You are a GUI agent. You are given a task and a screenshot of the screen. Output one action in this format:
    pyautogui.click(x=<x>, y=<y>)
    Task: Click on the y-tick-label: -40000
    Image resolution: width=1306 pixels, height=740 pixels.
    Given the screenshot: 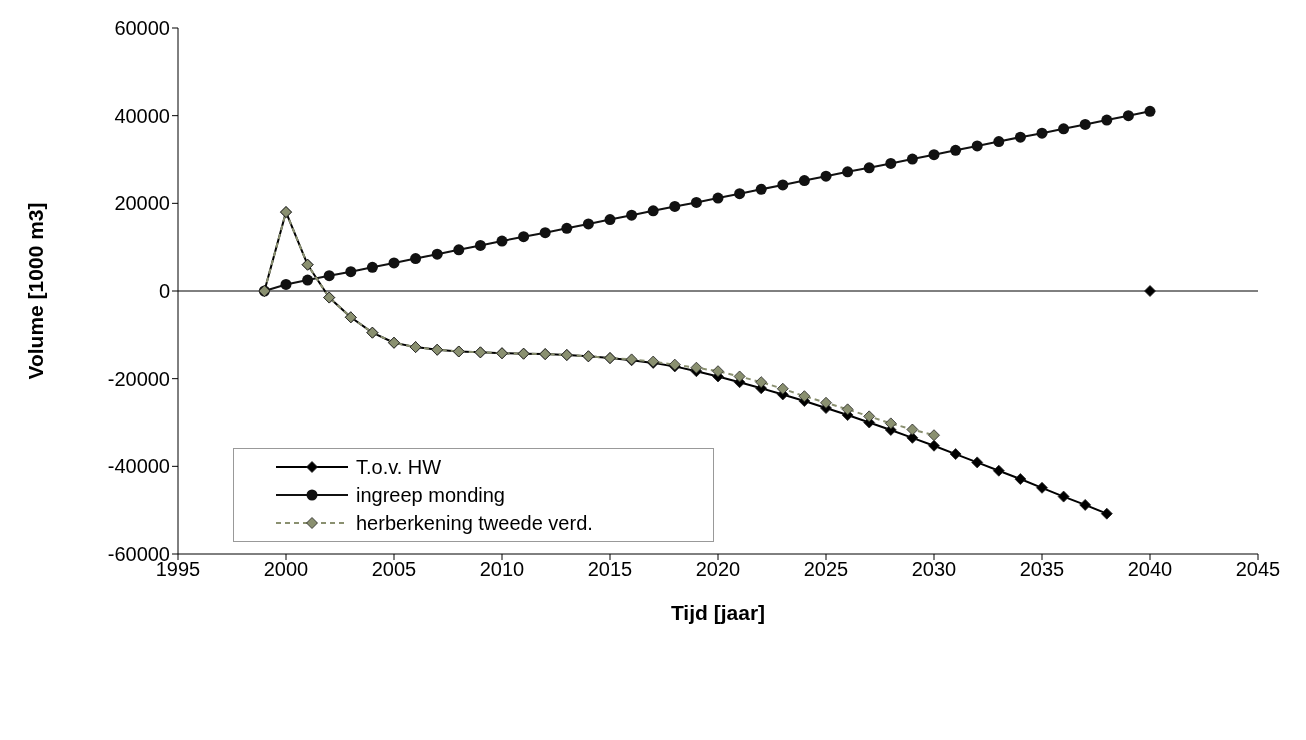 What is the action you would take?
    pyautogui.click(x=138, y=466)
    